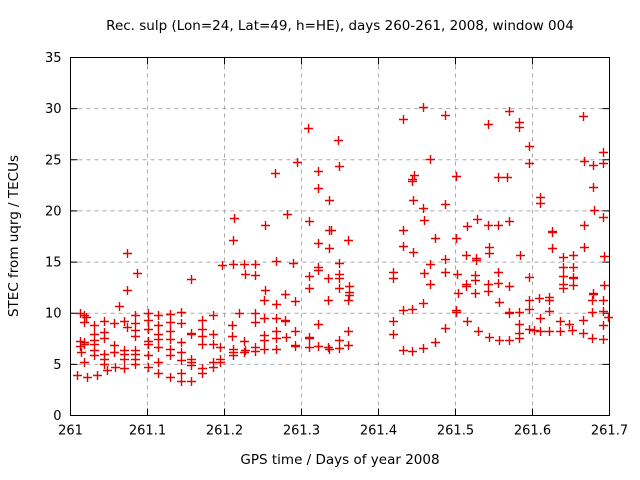 This screenshot has height=480, width=640. I want to click on x-tick-label: 261.1, so click(147, 431).